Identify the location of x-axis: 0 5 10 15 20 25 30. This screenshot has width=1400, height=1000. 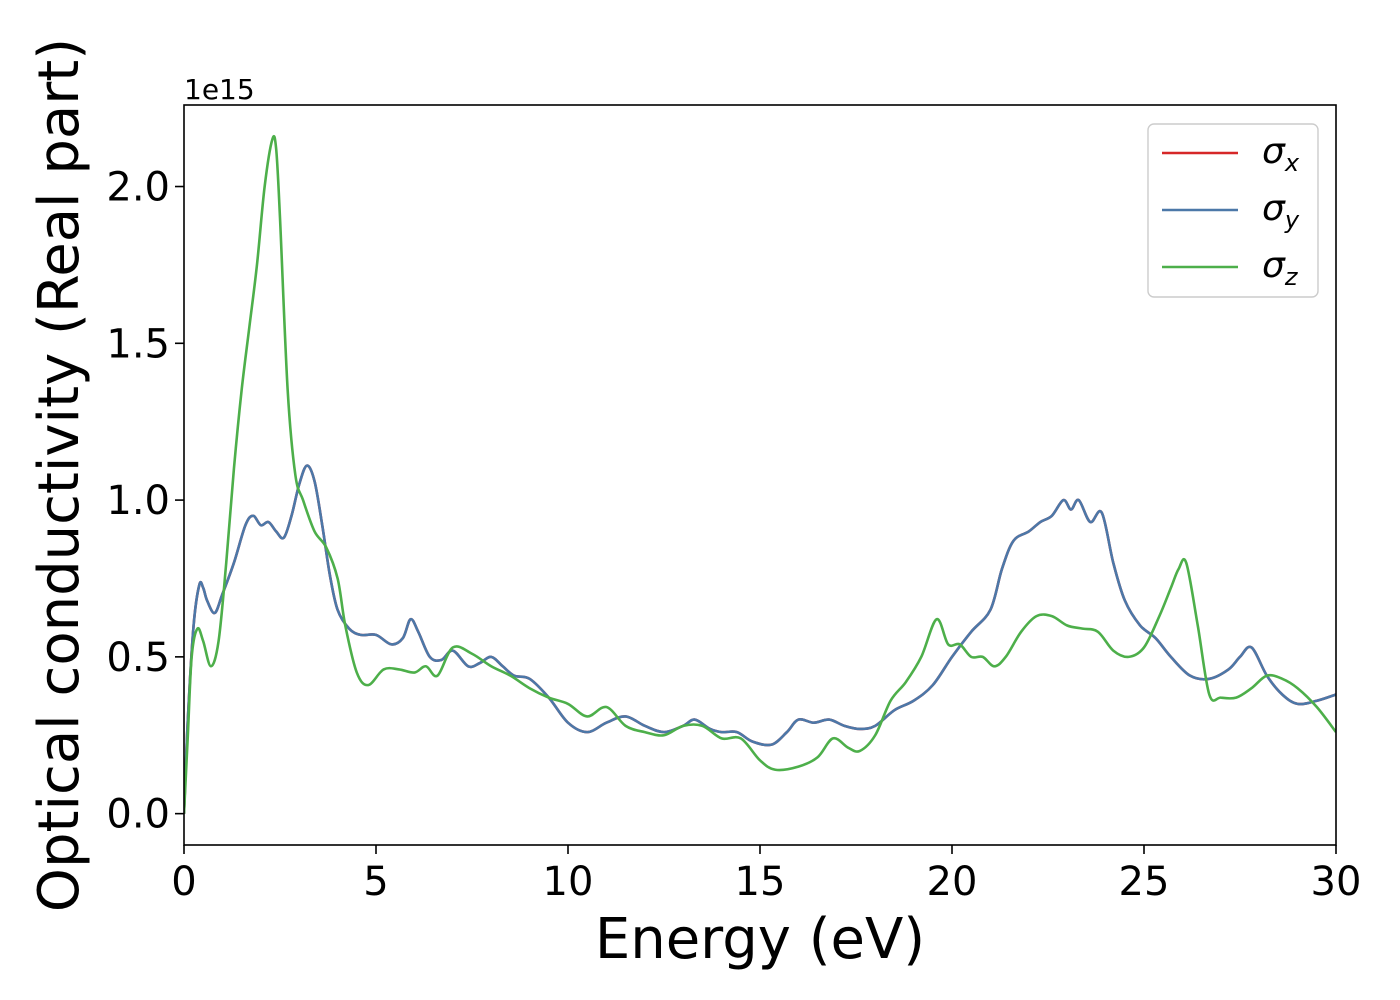
(766, 875).